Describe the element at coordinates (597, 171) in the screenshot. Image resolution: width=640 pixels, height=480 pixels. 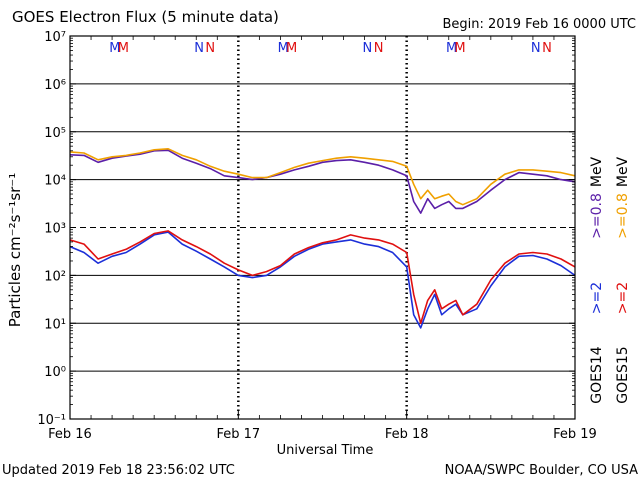
I see `legend-mev-1: MeV` at that location.